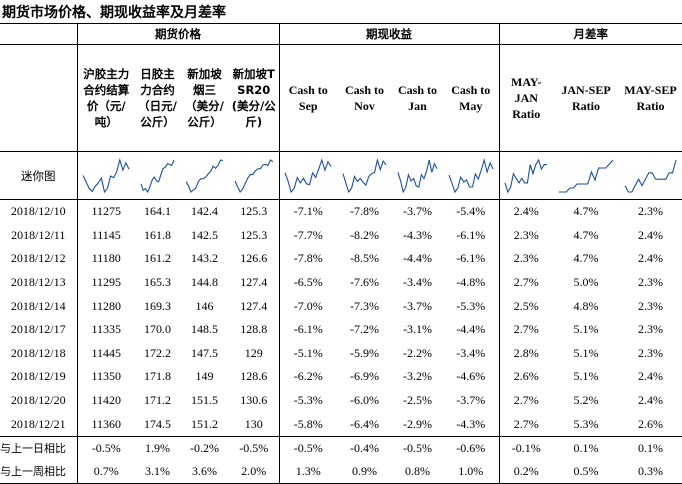 The height and width of the screenshot is (484, 682). Describe the element at coordinates (38, 376) in the screenshot. I see `row-date: 2018/12/19` at that location.